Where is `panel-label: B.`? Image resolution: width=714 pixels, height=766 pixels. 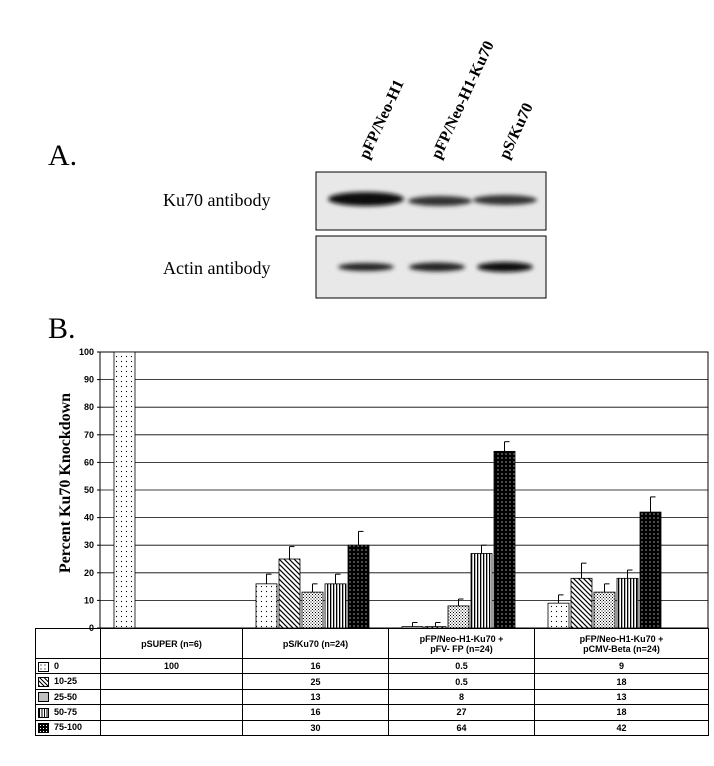
panel-label: B. is located at coordinates (62, 328).